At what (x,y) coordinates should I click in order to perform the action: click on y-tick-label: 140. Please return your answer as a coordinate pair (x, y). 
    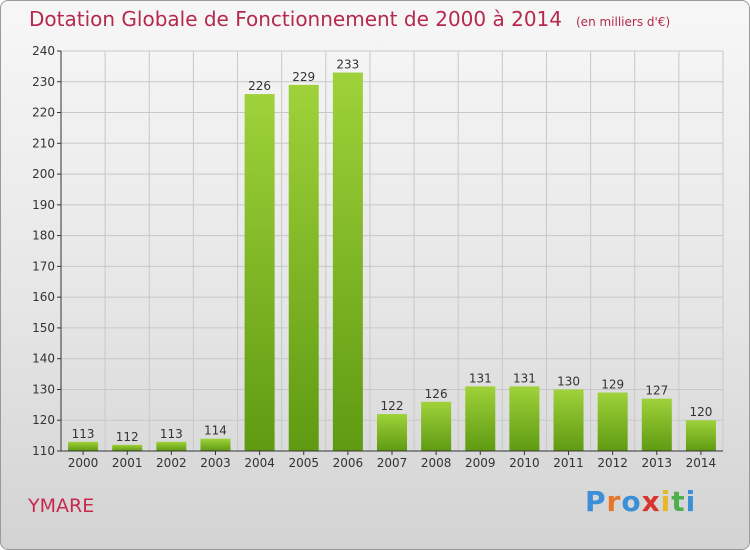
    Looking at the image, I should click on (43, 359).